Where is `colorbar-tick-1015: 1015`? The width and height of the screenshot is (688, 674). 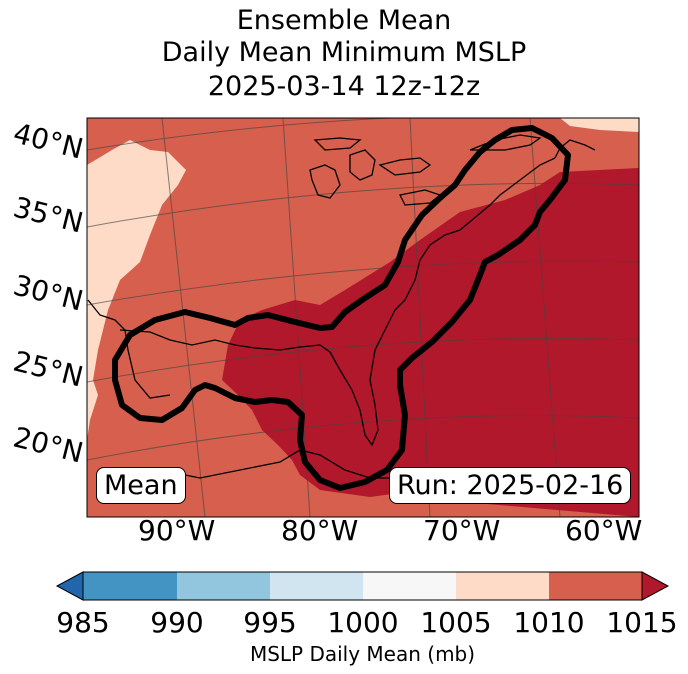 colorbar-tick-1015: 1015 is located at coordinates (642, 622).